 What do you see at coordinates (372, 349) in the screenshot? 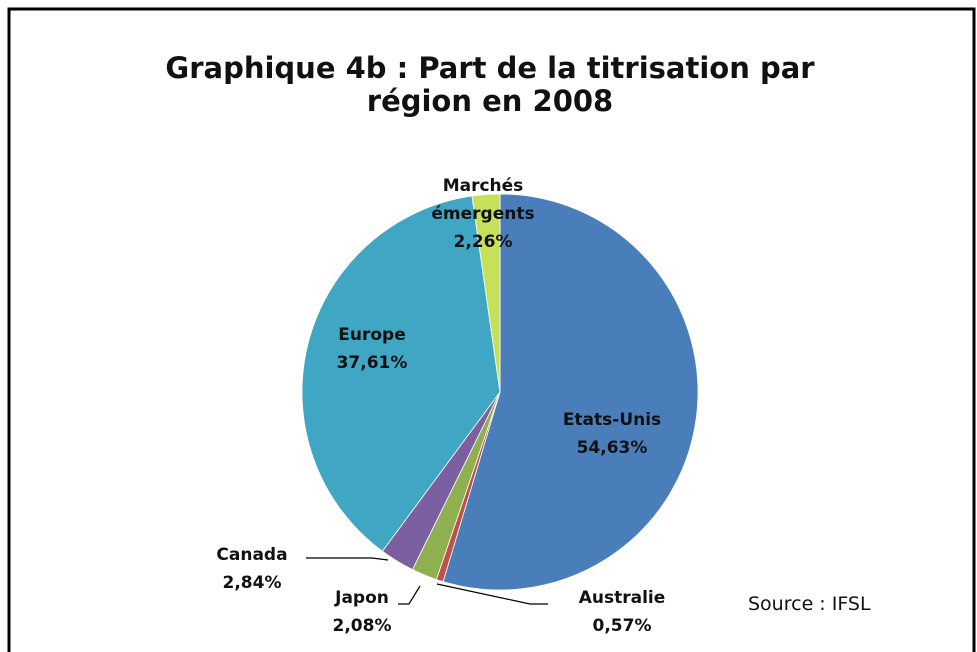
I see `data-label: Europe 37,61%` at bounding box center [372, 349].